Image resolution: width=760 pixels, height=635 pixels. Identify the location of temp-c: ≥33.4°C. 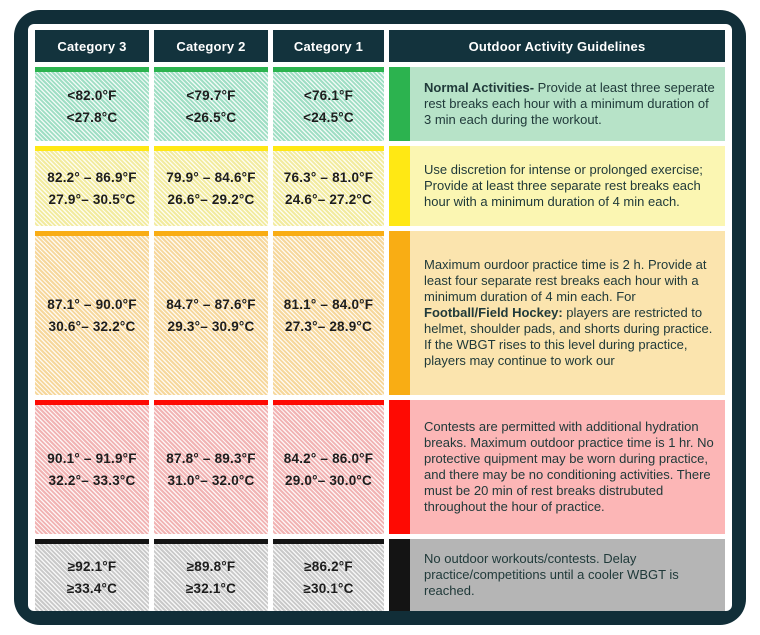
(92, 588).